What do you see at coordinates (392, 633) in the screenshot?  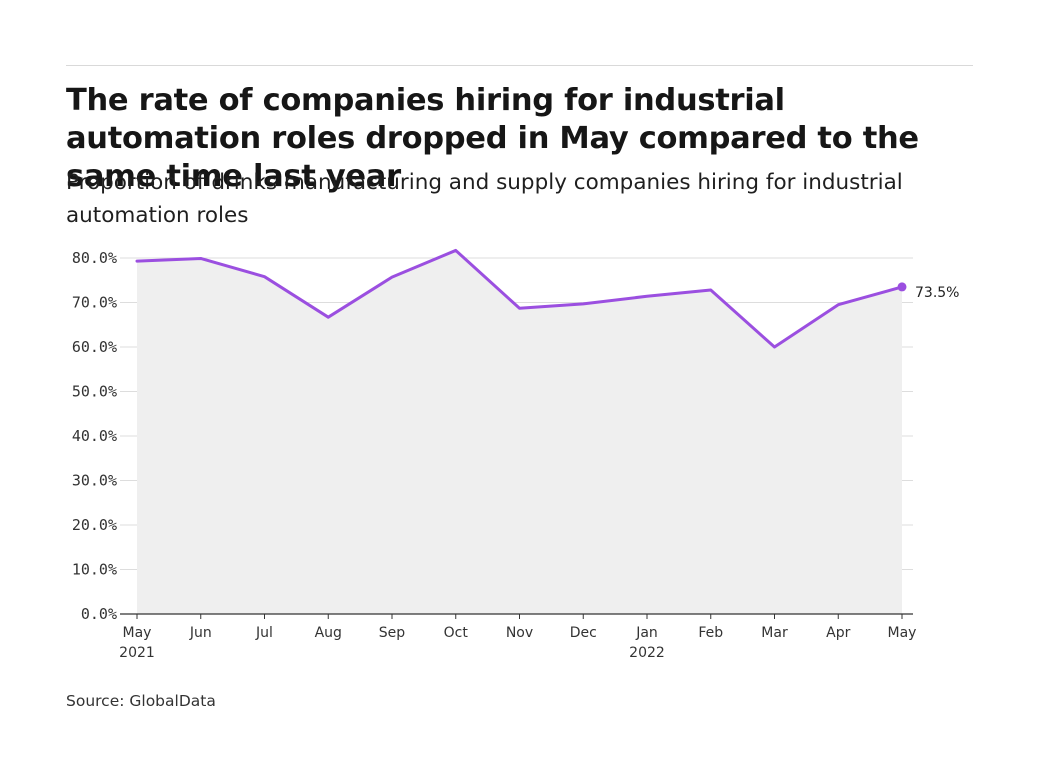 I see `x-tick-label: Sep` at bounding box center [392, 633].